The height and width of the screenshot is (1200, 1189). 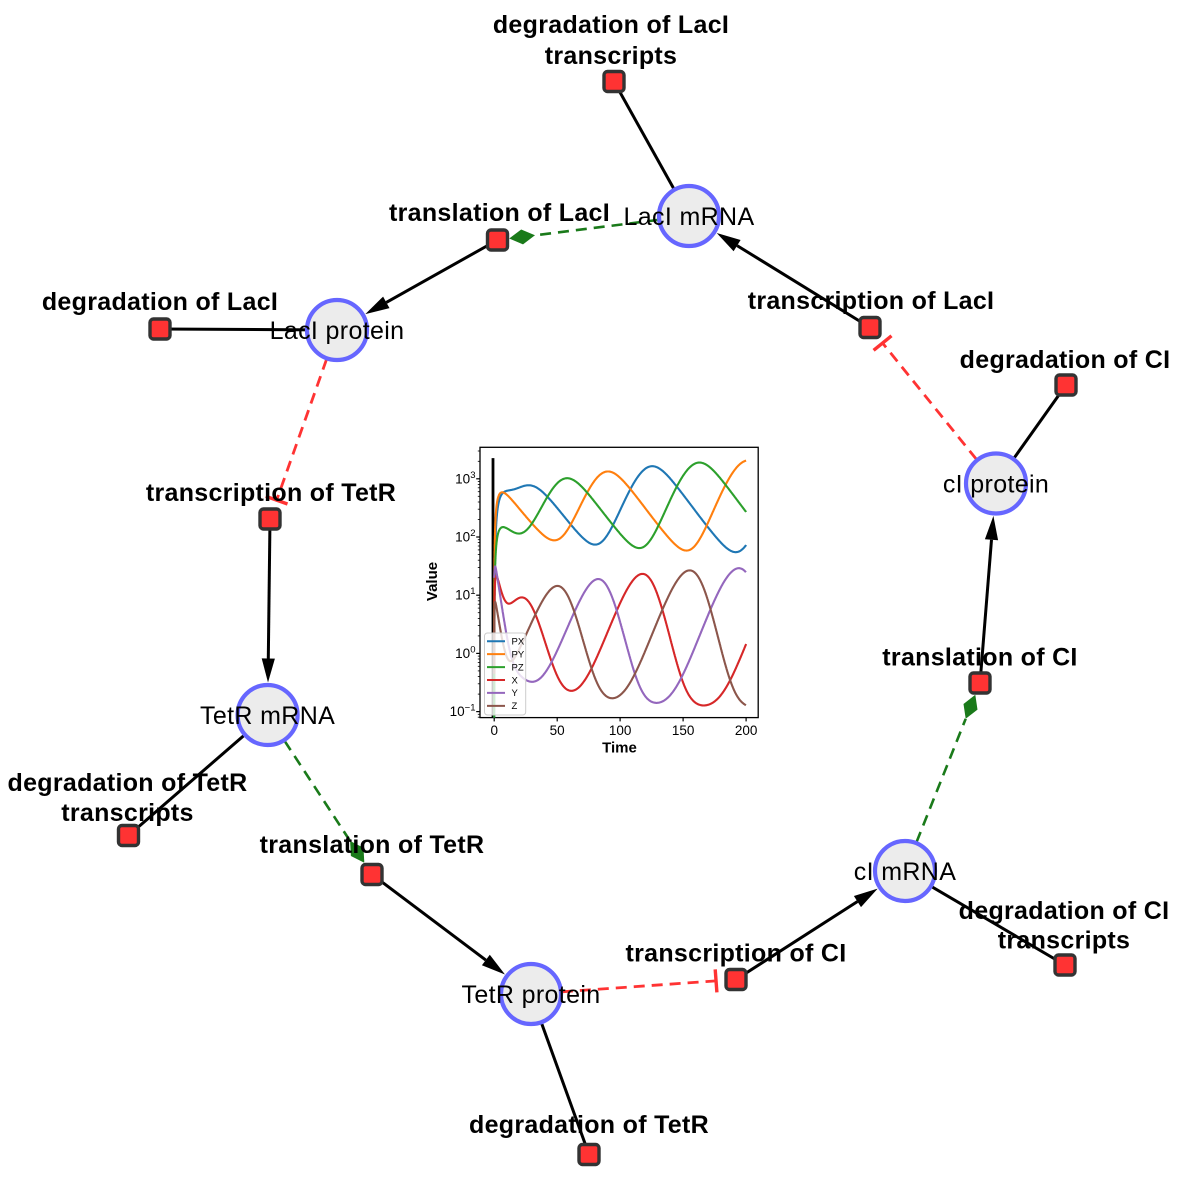 What do you see at coordinates (996, 485) in the screenshot?
I see `svg-text: cI protein` at bounding box center [996, 485].